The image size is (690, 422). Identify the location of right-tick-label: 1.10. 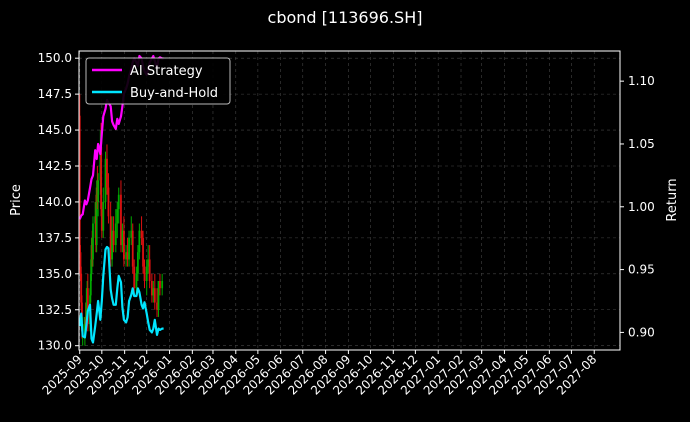
(641, 81).